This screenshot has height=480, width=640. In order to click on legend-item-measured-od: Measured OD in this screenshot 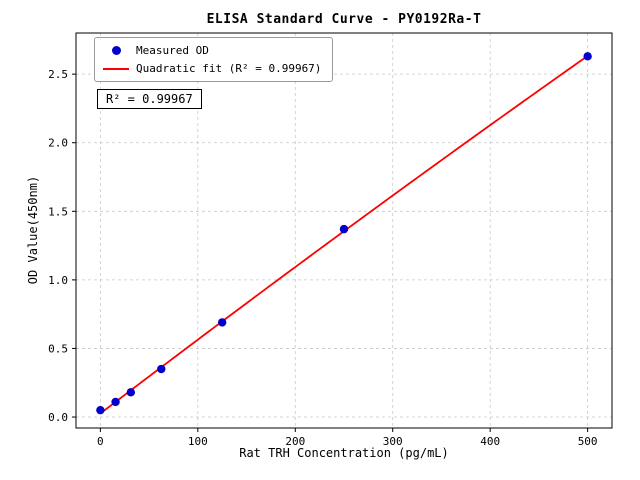, I will do `click(212, 50)`.